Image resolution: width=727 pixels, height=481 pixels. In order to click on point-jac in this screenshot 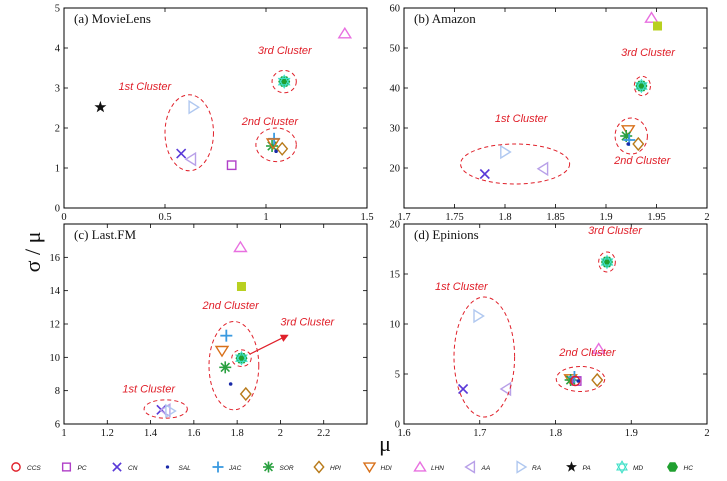, I will do `click(226, 335)`.